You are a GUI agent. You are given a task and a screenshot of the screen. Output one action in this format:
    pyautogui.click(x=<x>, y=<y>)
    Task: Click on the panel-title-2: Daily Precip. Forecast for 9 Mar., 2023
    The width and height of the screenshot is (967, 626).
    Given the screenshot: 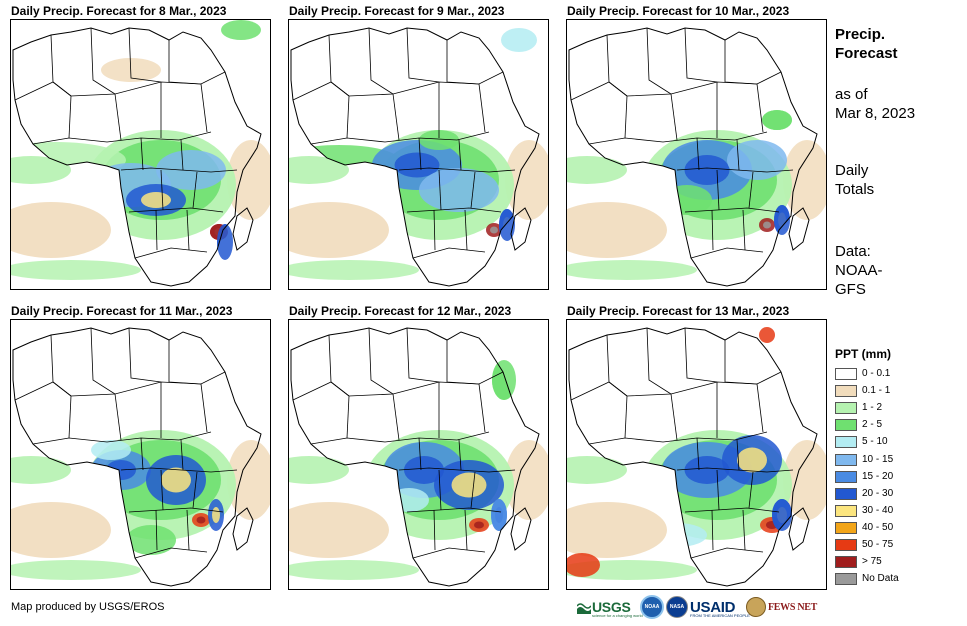 What is the action you would take?
    pyautogui.click(x=397, y=11)
    